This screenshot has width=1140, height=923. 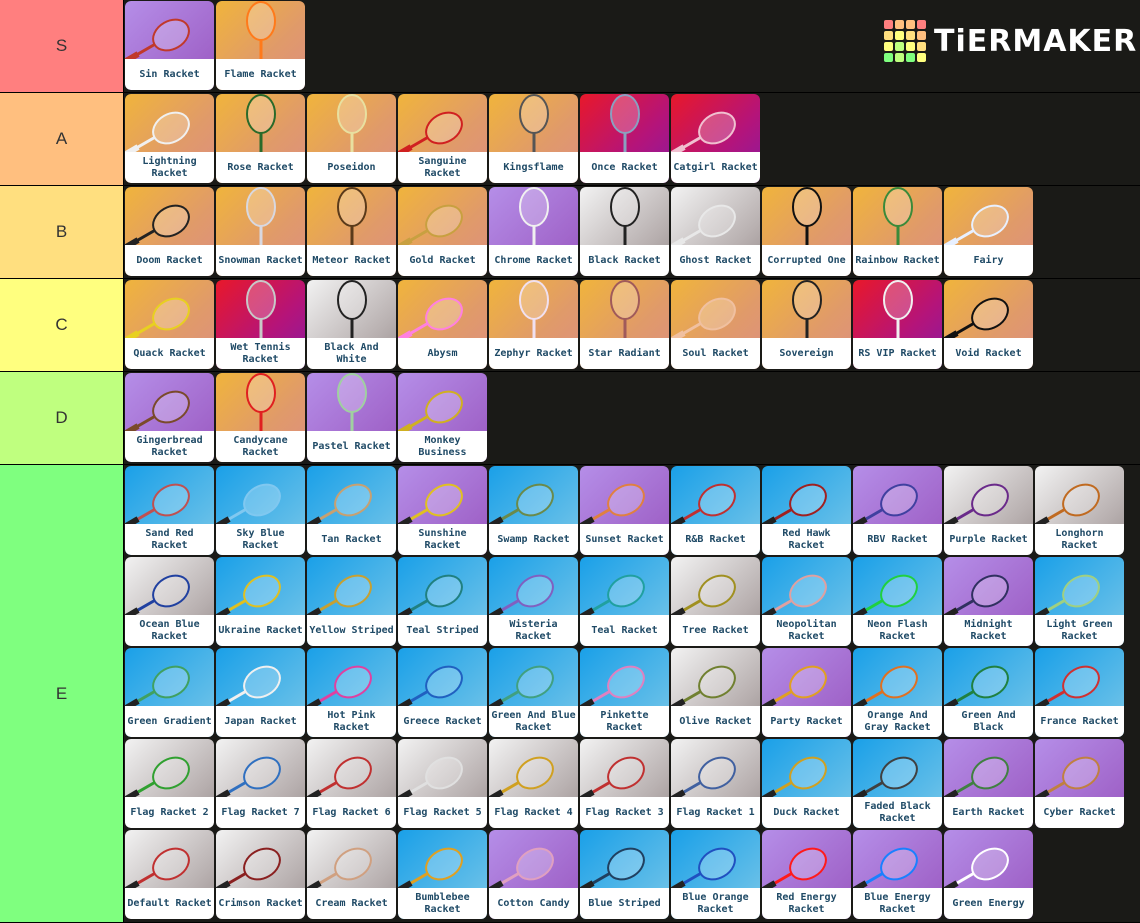 What do you see at coordinates (988, 231) in the screenshot?
I see `tier-item: Fairy` at bounding box center [988, 231].